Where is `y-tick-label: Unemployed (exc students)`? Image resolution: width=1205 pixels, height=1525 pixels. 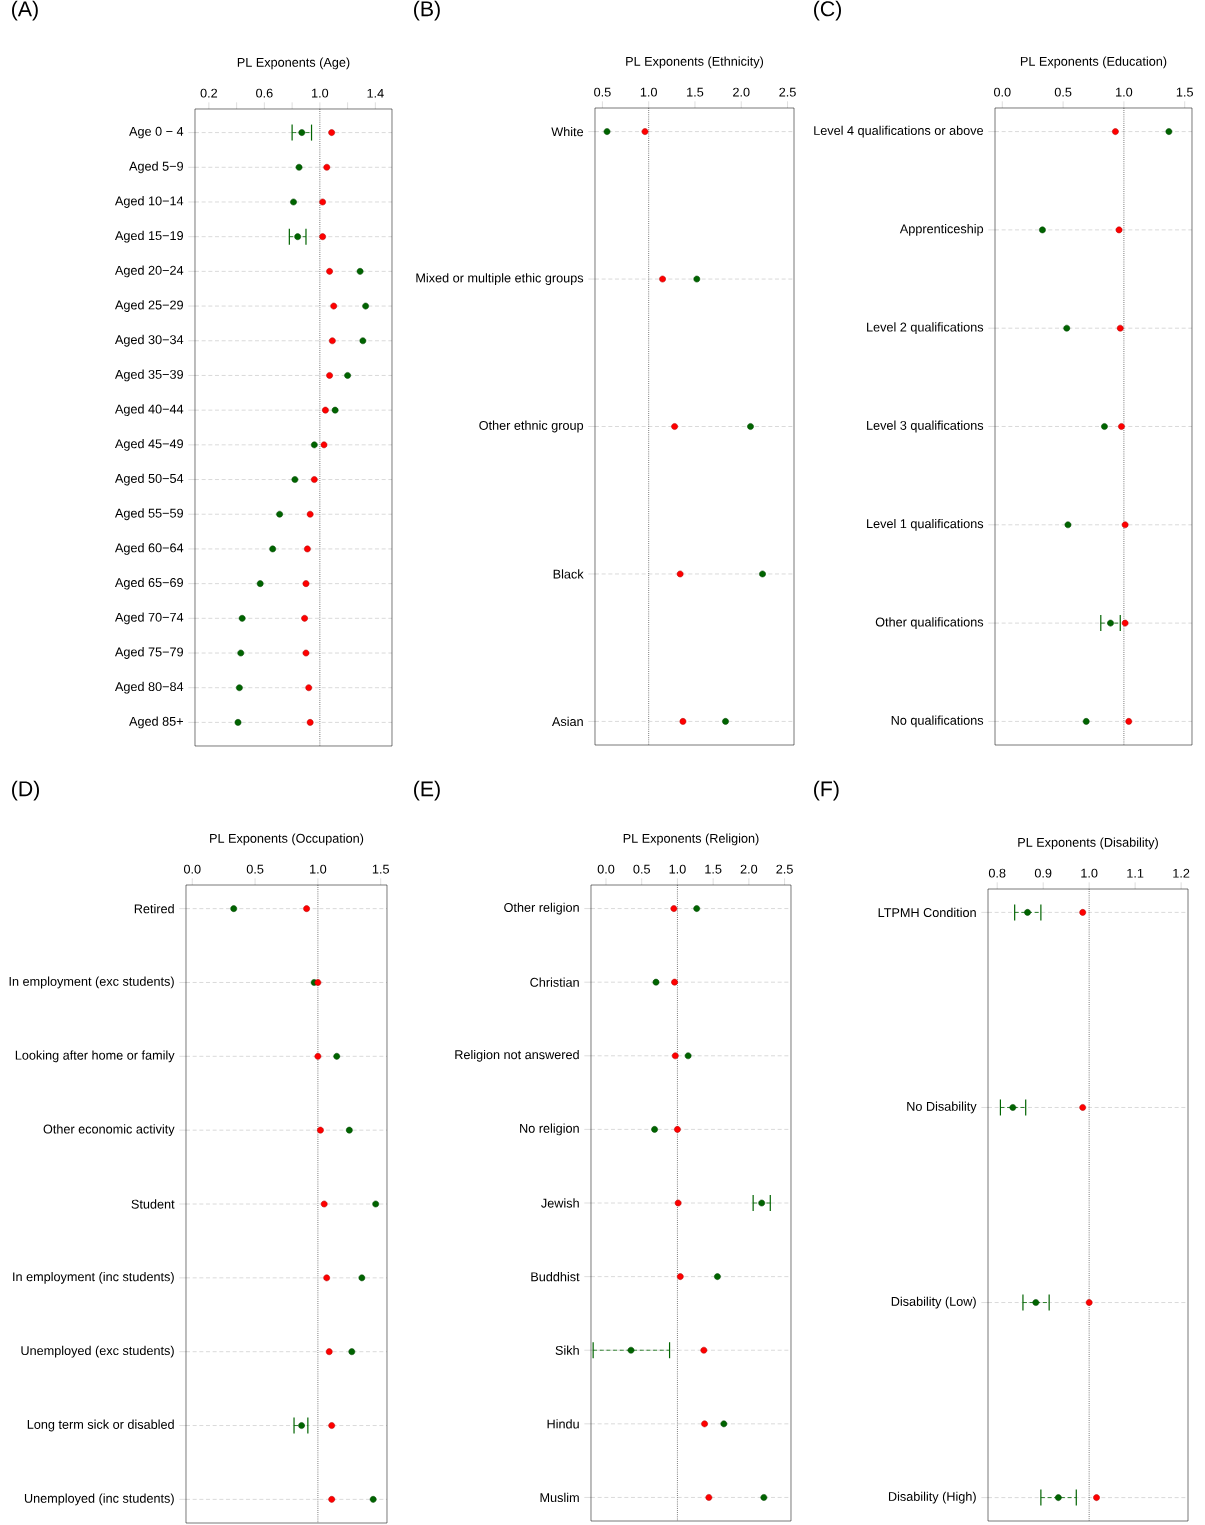
y-tick-label: Unemployed (exc students) is located at coordinates (97, 1351).